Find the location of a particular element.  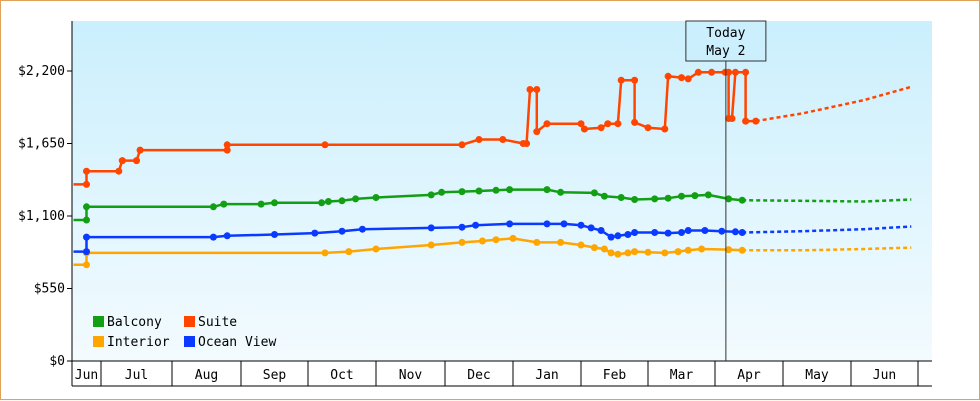

series-balcony is located at coordinates (492, 205).